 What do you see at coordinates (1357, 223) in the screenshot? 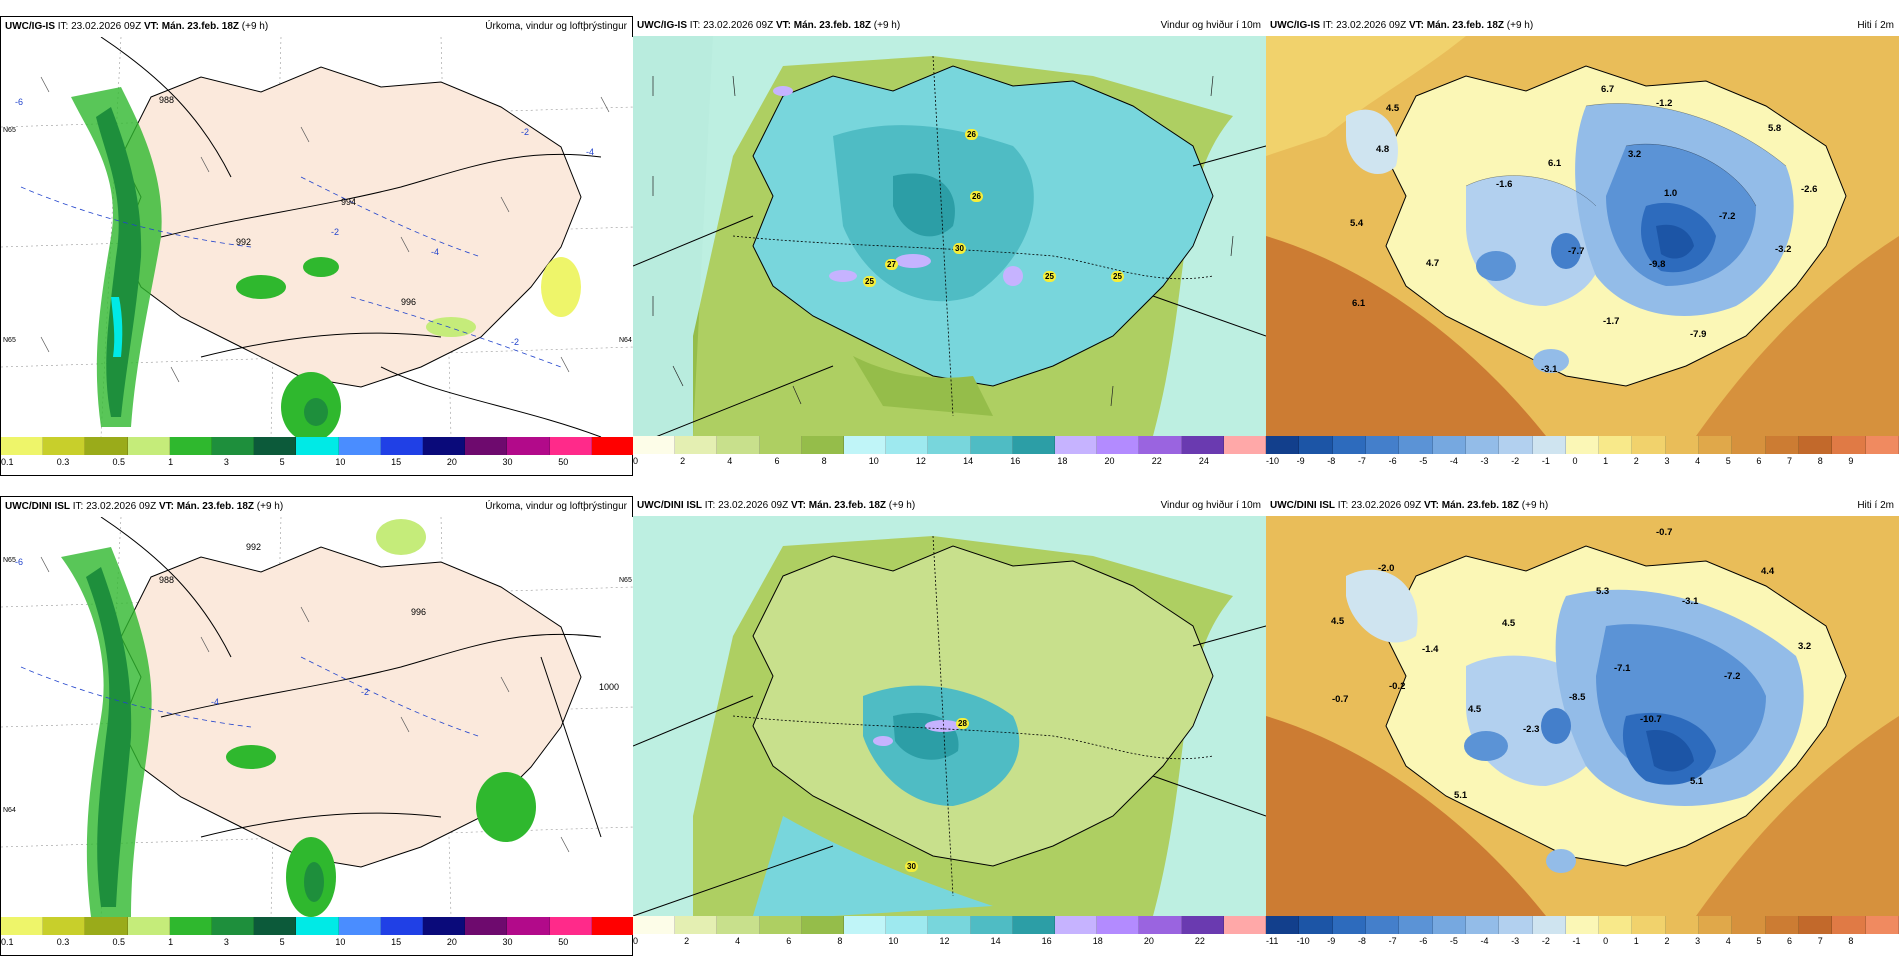
I see `temp-value: 5.4` at bounding box center [1357, 223].